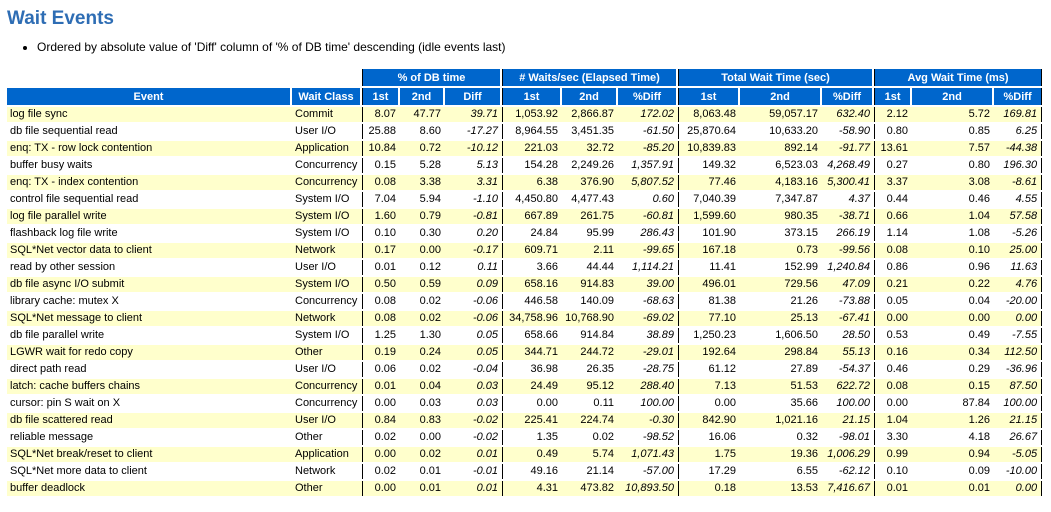 The image size is (1051, 512). I want to click on value-cell: 1,021.16, so click(781, 420).